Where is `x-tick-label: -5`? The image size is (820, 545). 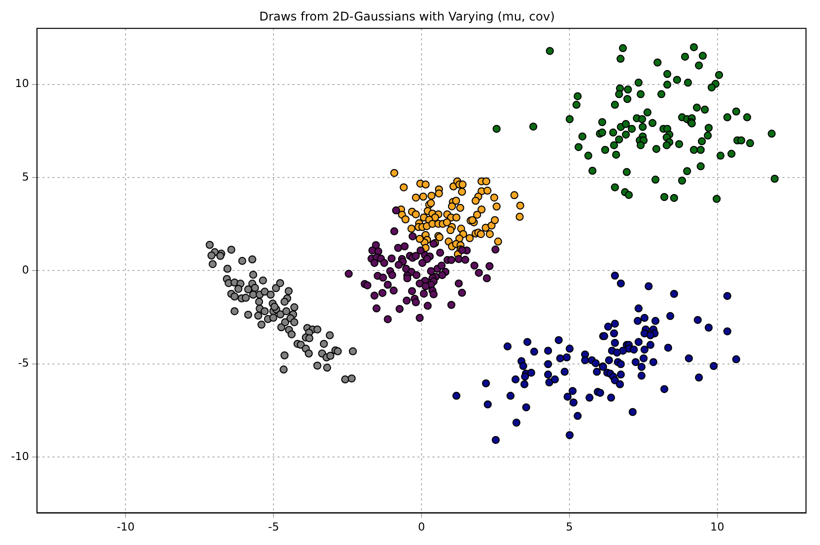
x-tick-label: -5 is located at coordinates (274, 527).